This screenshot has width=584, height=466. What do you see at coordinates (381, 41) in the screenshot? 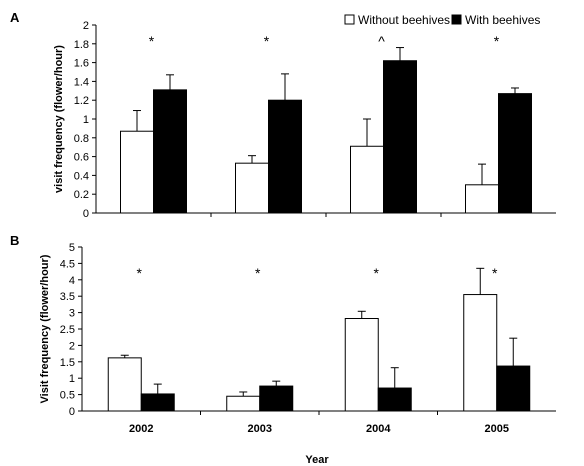
I see `significance-marker: ^` at bounding box center [381, 41].